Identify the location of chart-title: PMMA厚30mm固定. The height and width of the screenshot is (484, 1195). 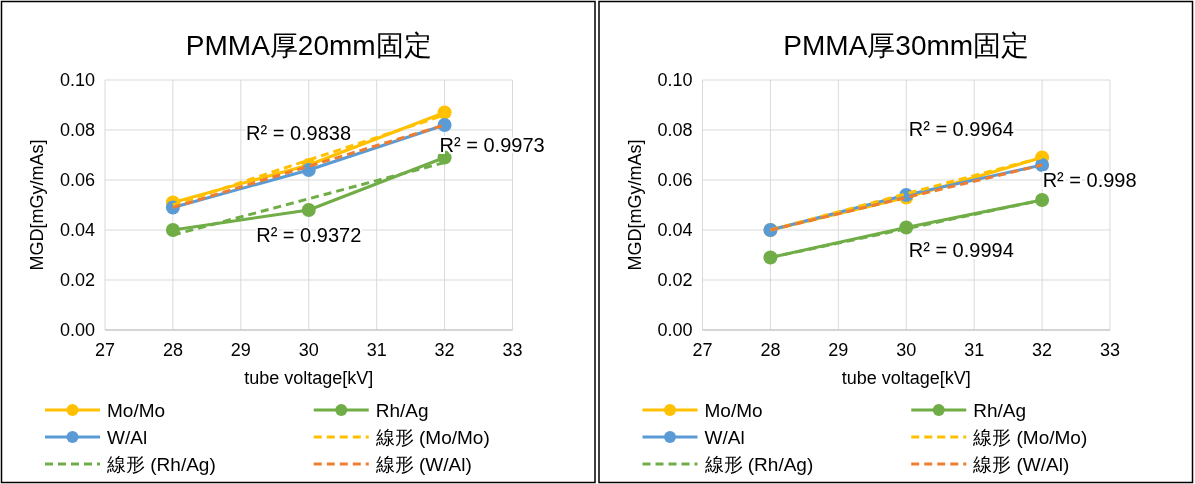
(906, 45).